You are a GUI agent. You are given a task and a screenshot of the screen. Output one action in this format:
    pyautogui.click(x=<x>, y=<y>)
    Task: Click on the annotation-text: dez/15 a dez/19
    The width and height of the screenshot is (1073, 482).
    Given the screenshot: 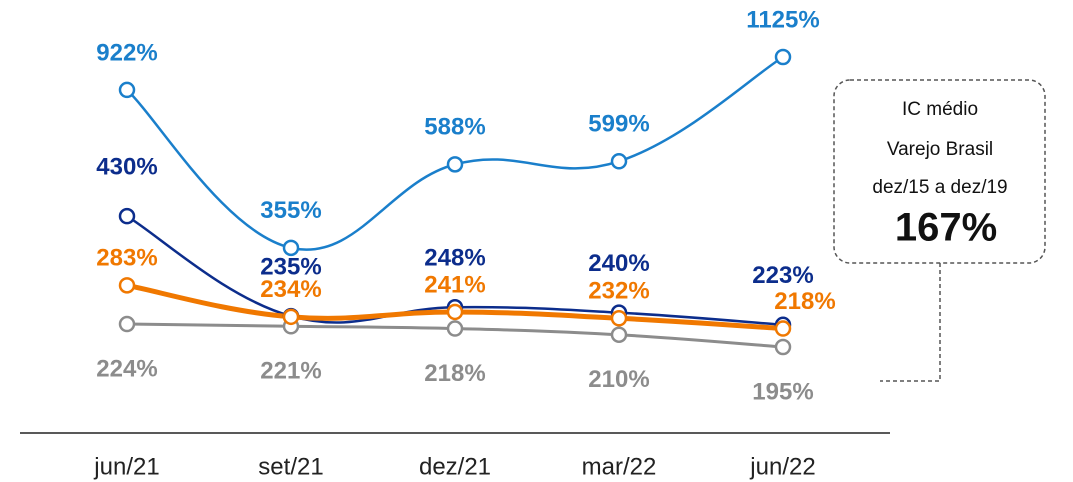 What is the action you would take?
    pyautogui.click(x=939, y=187)
    